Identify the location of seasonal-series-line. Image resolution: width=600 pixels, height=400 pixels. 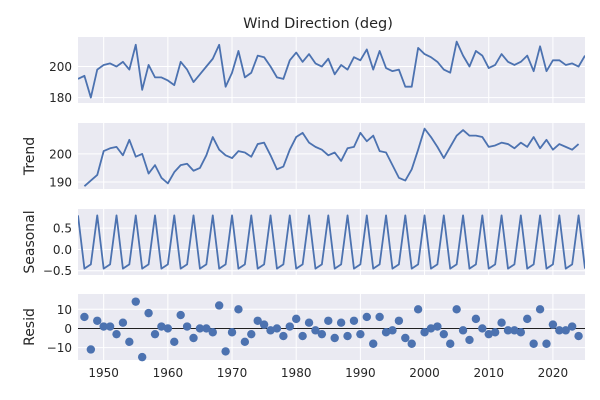
(331, 242).